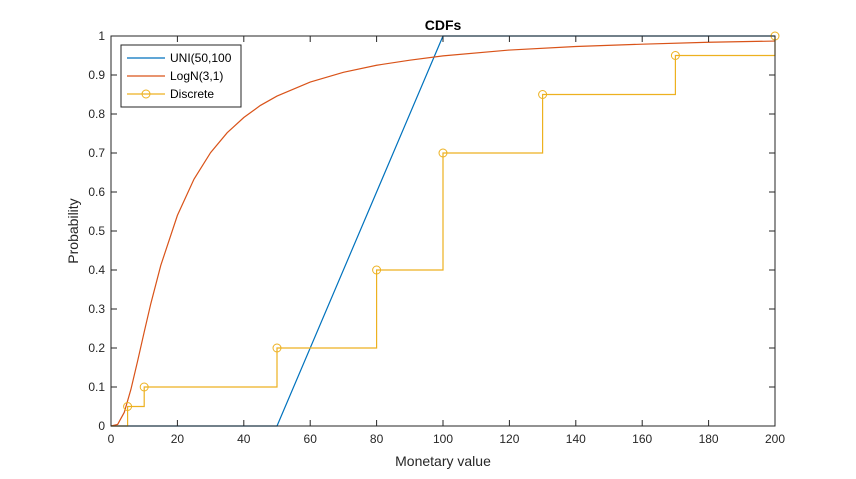 This screenshot has height=479, width=856. What do you see at coordinates (196, 76) in the screenshot?
I see `legend-label: LogN(3,1)` at bounding box center [196, 76].